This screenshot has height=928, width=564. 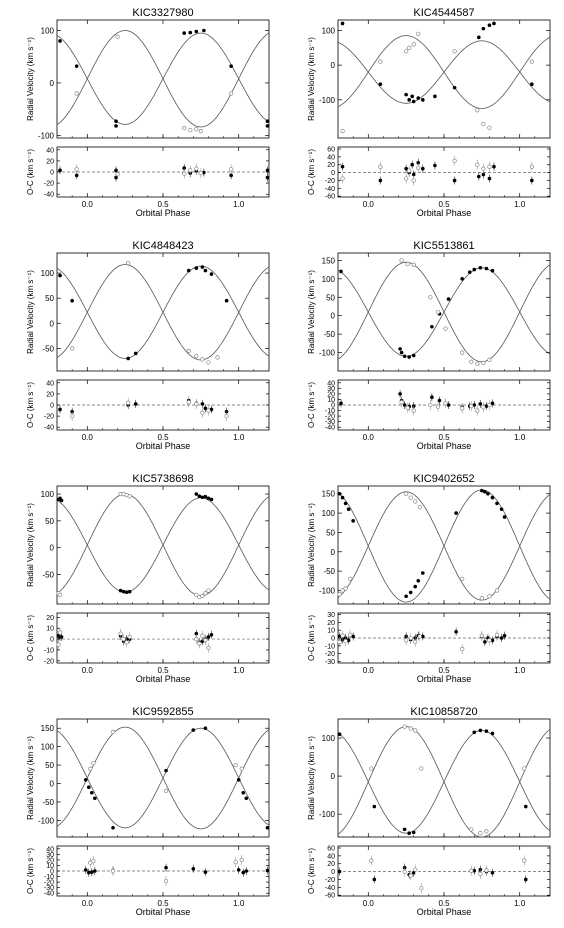 What do you see at coordinates (48, 802) in the screenshot?
I see `rv-y-tick-label: -50` at bounding box center [48, 802].